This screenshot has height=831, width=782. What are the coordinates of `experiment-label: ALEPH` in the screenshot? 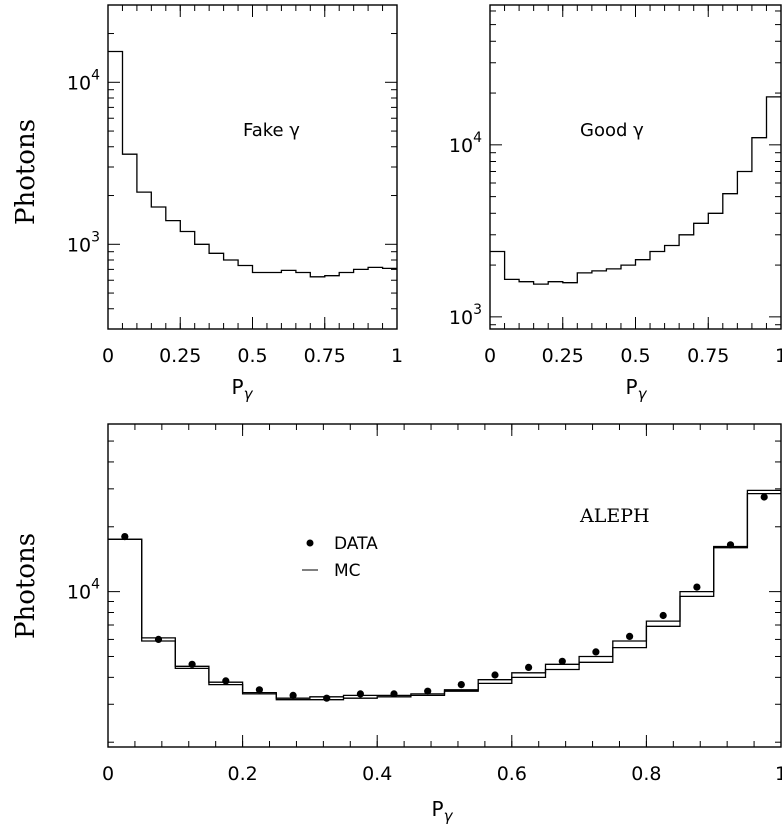 It's located at (614, 516).